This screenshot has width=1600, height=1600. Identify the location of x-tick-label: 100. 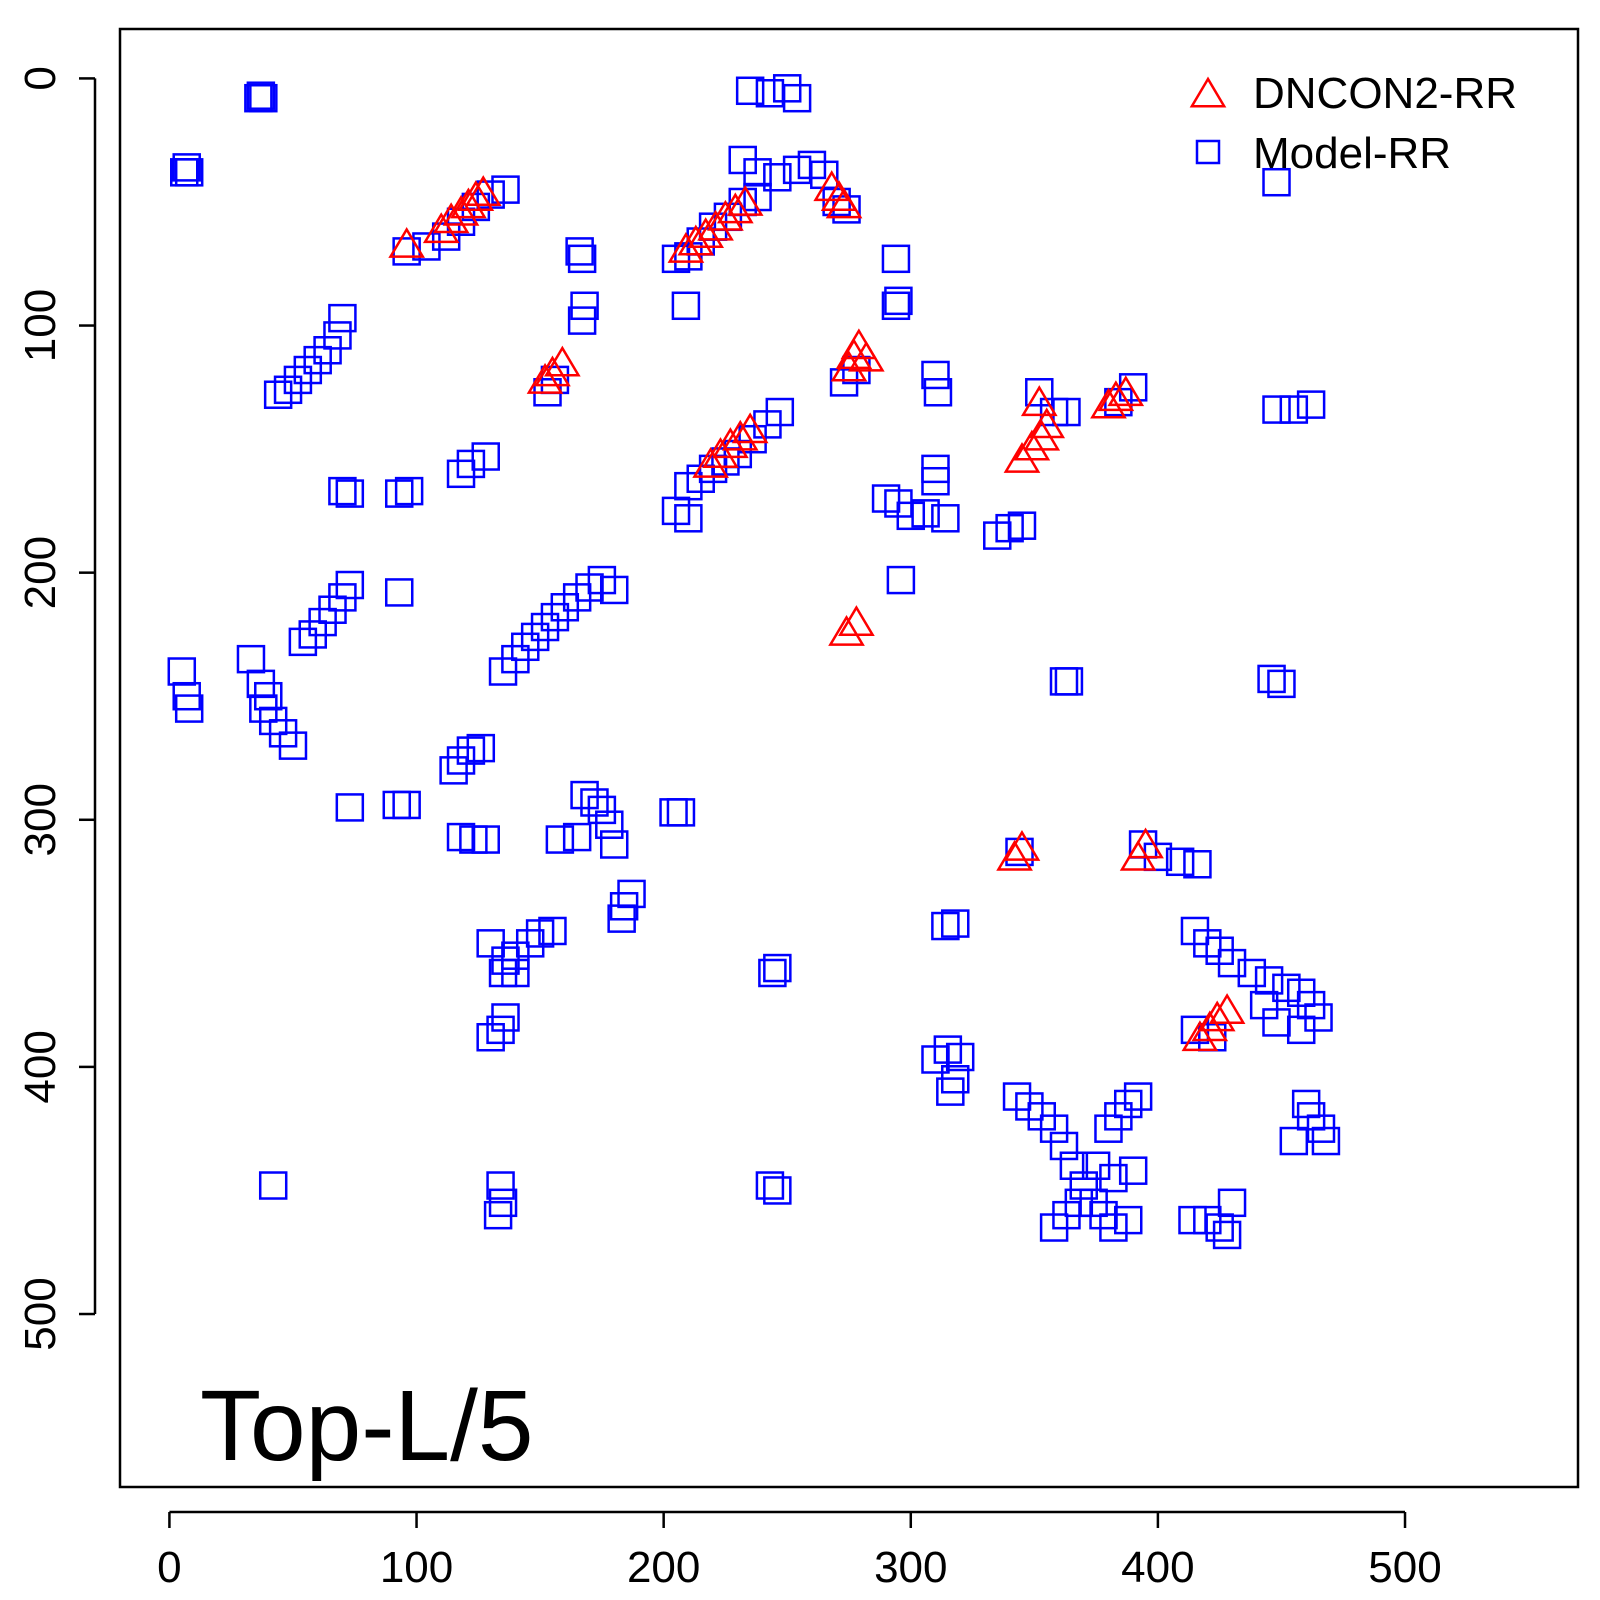
(416, 1567).